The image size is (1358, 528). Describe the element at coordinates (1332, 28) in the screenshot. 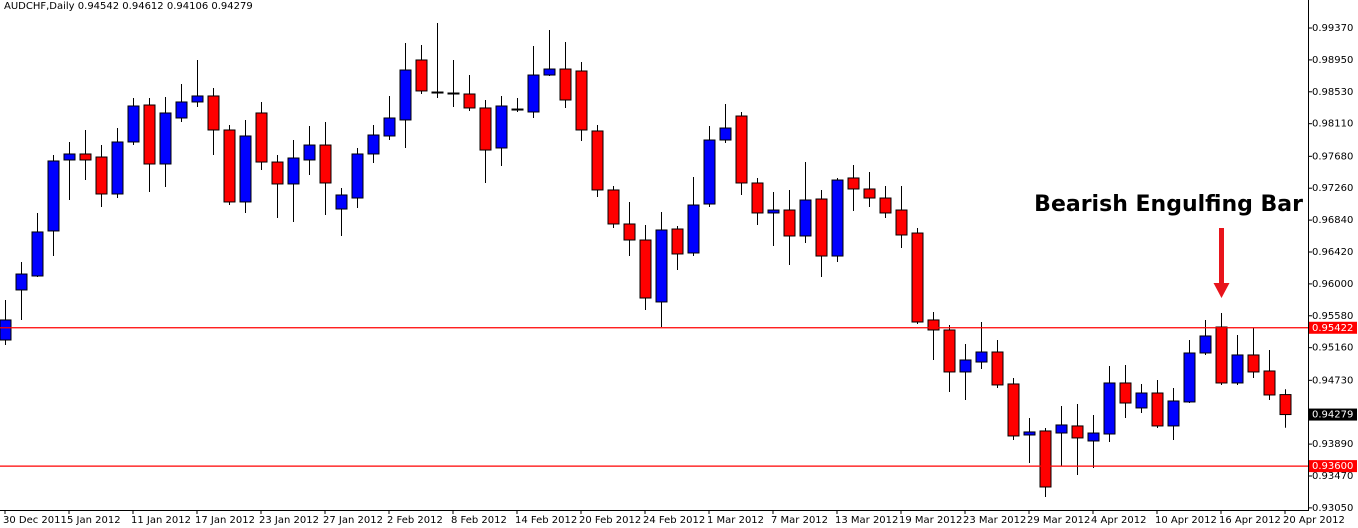

I see `y-tick-label: 0.99370` at that location.